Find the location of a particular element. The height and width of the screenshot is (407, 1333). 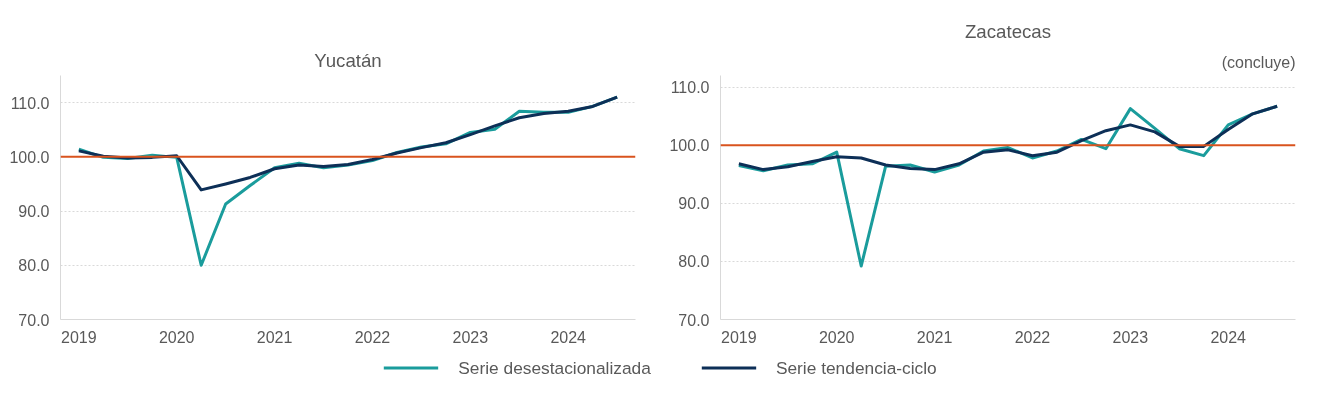

legend-label: Serie desestacionalizada is located at coordinates (554, 367).